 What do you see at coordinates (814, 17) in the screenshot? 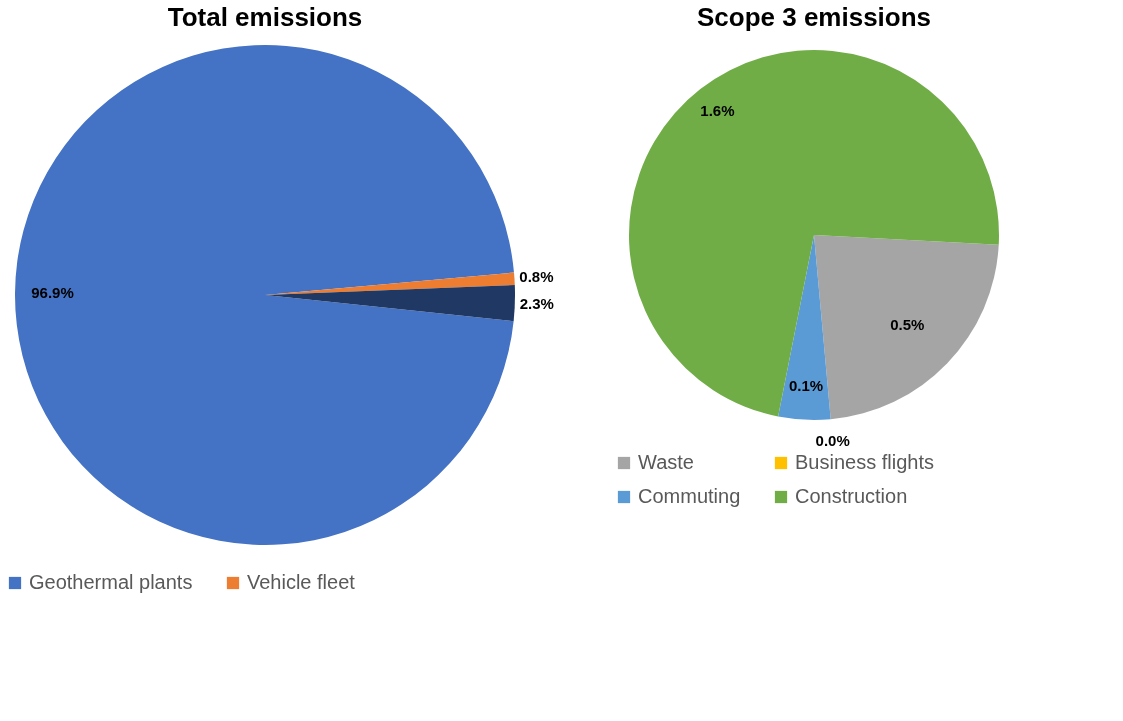
I see `chart-title: Scope 3 emissions` at bounding box center [814, 17].